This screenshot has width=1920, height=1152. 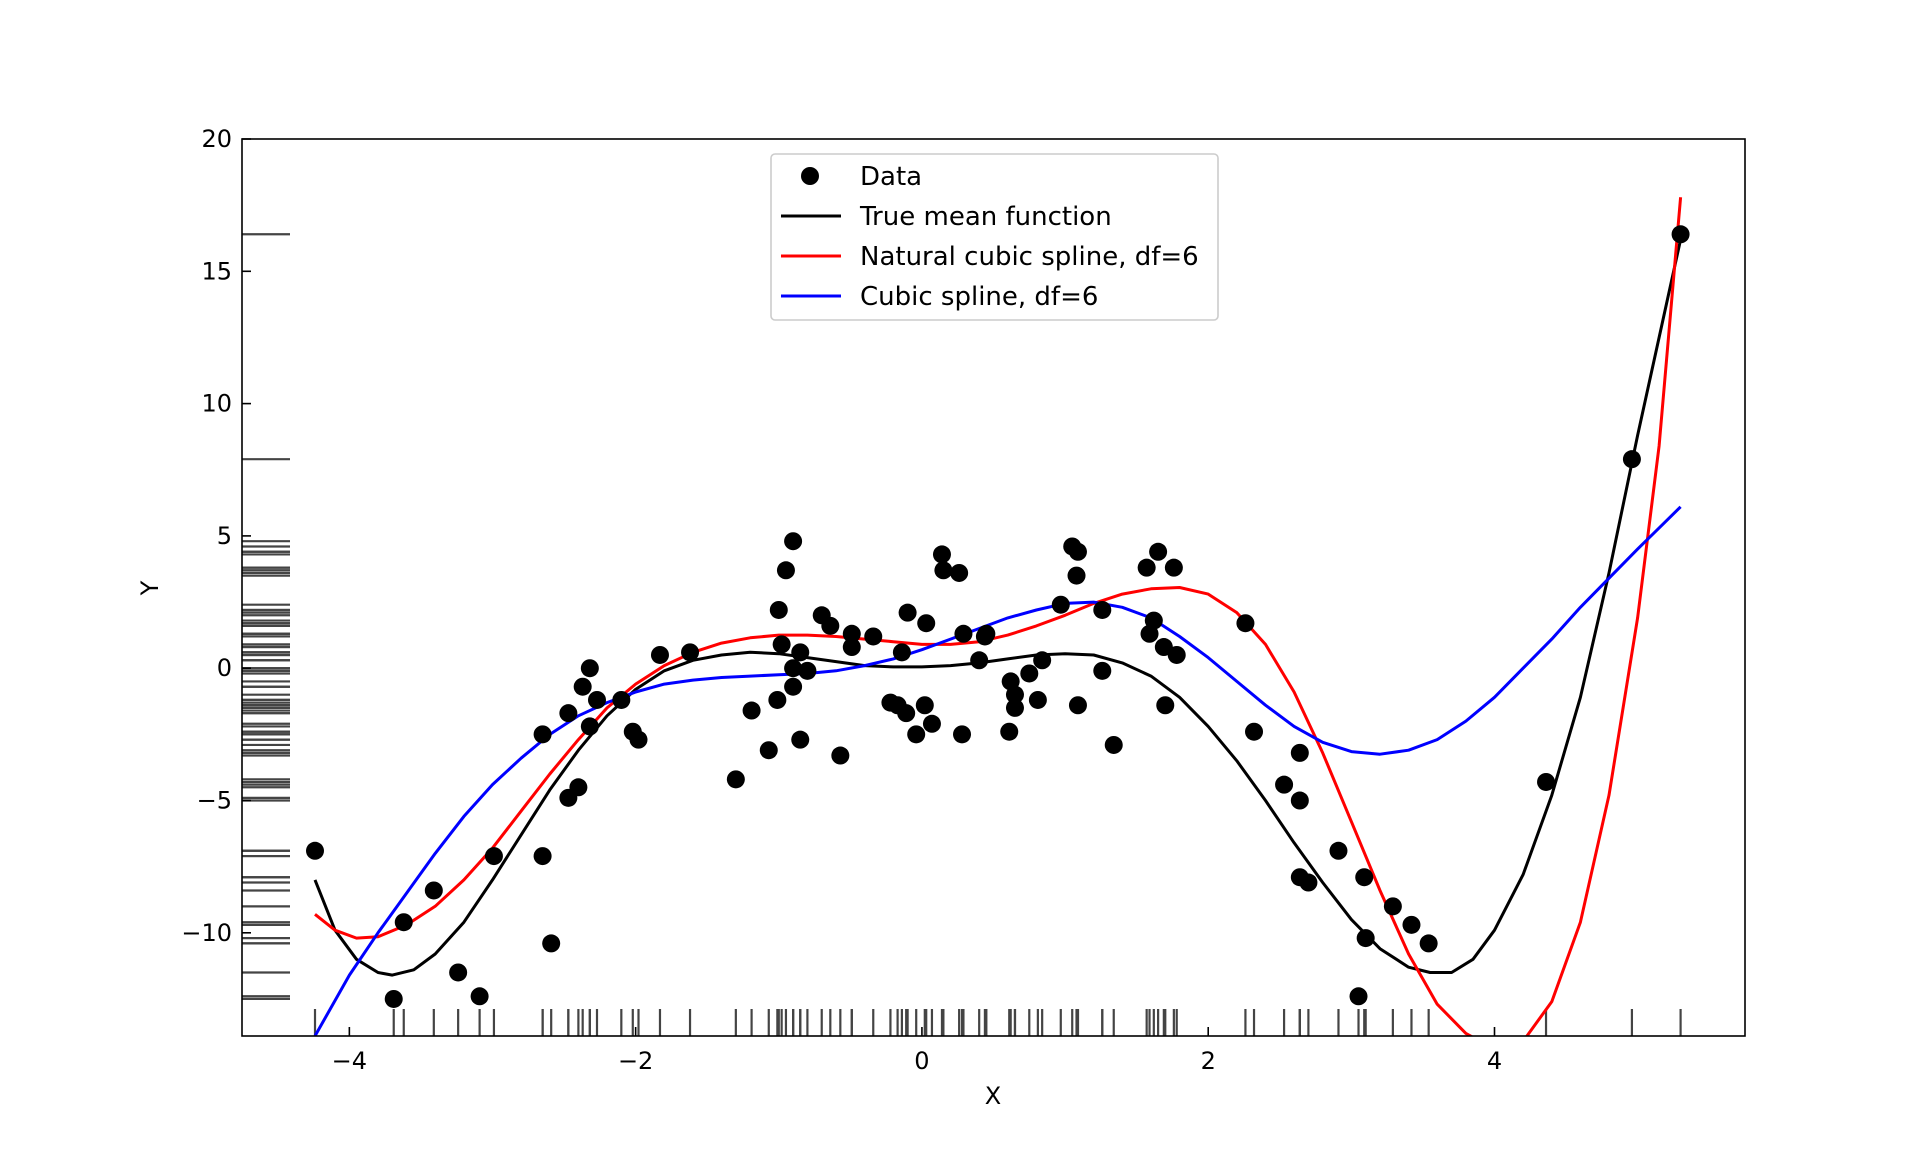 I want to click on x-axis-label: X, so click(x=993, y=1096).